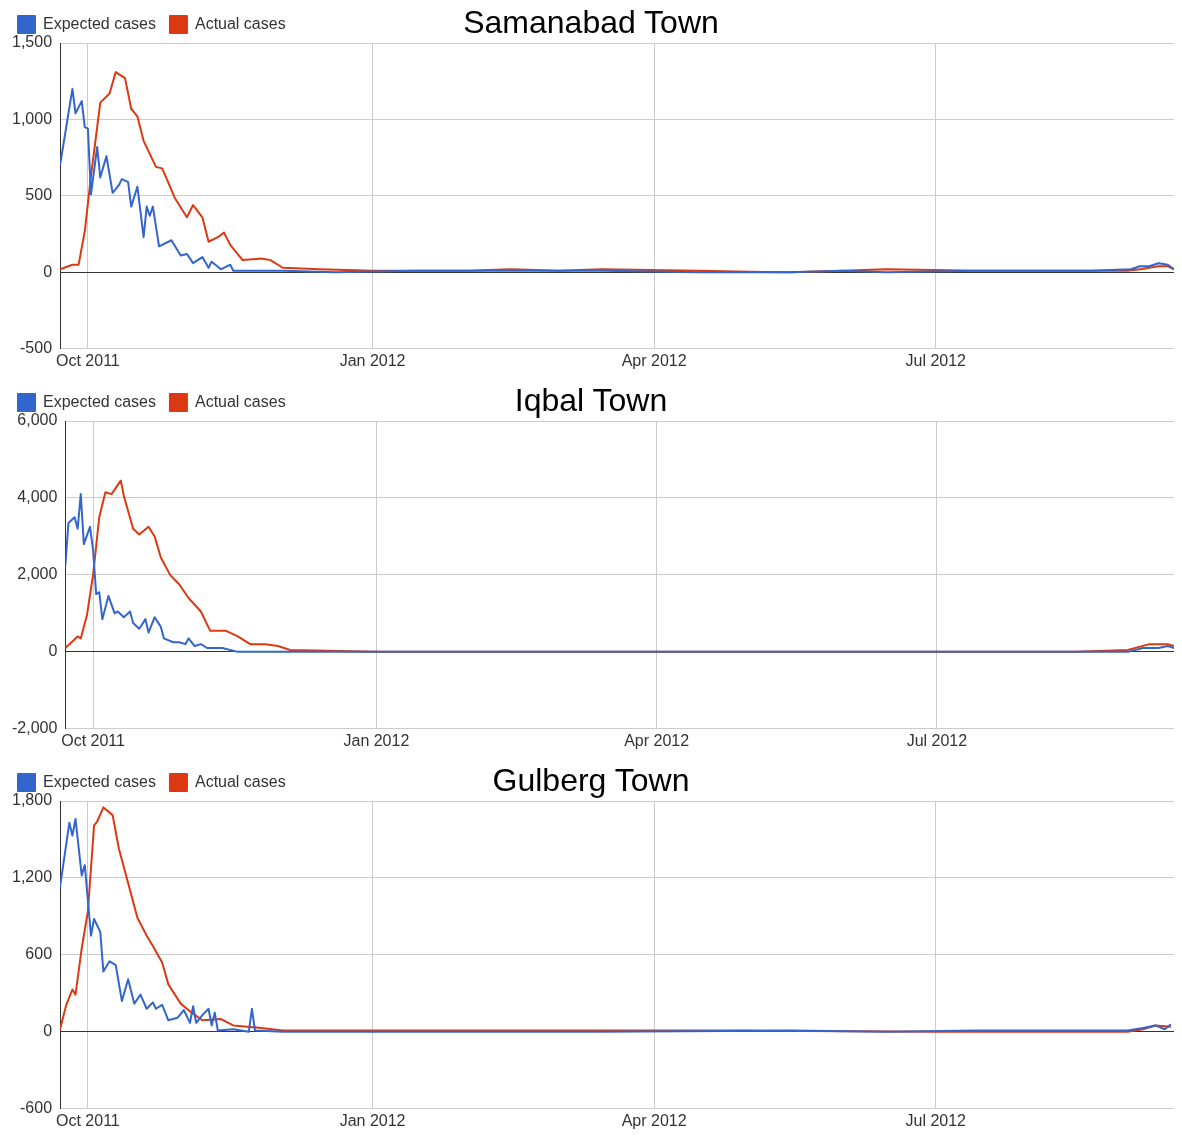 The image size is (1182, 1138). Describe the element at coordinates (591, 400) in the screenshot. I see `chart-title: Iqbal Town` at that location.